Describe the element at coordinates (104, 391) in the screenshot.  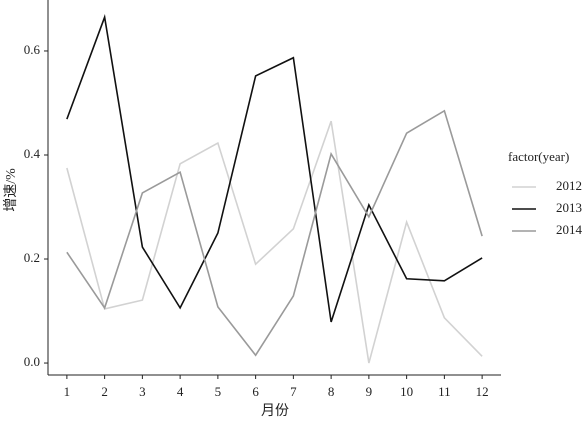
I see `x-tick-label: 2` at that location.